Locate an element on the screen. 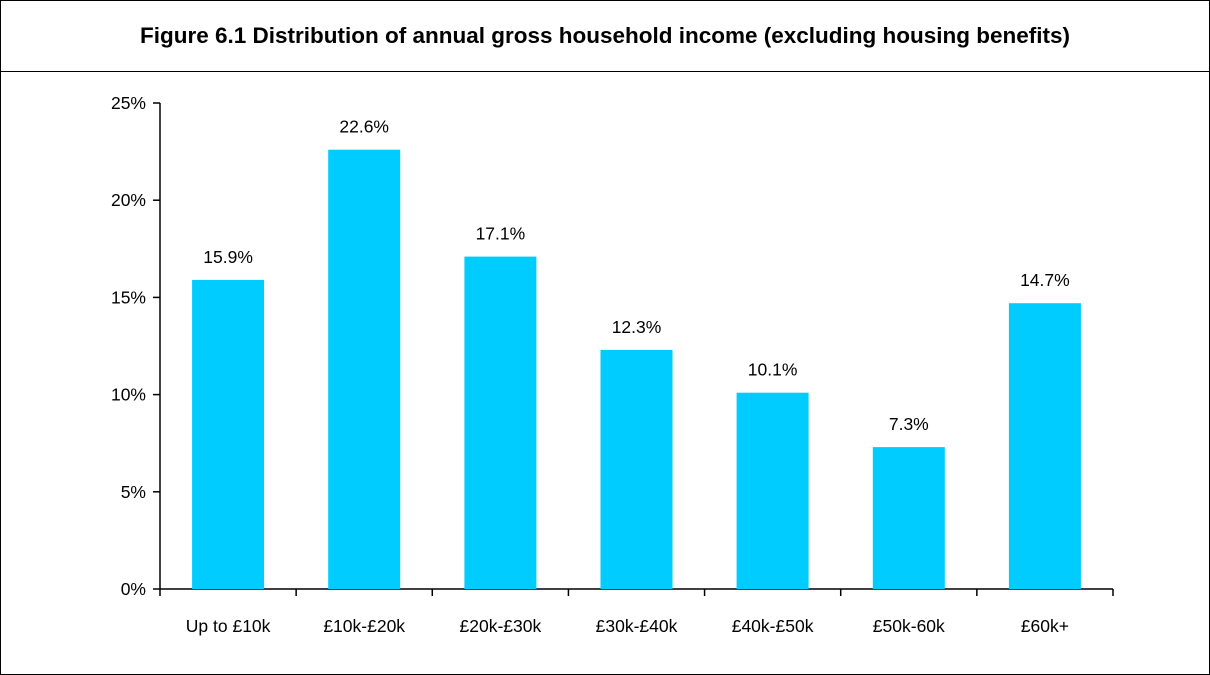 The width and height of the screenshot is (1210, 675). data-label-7: 14.7% is located at coordinates (1045, 280).